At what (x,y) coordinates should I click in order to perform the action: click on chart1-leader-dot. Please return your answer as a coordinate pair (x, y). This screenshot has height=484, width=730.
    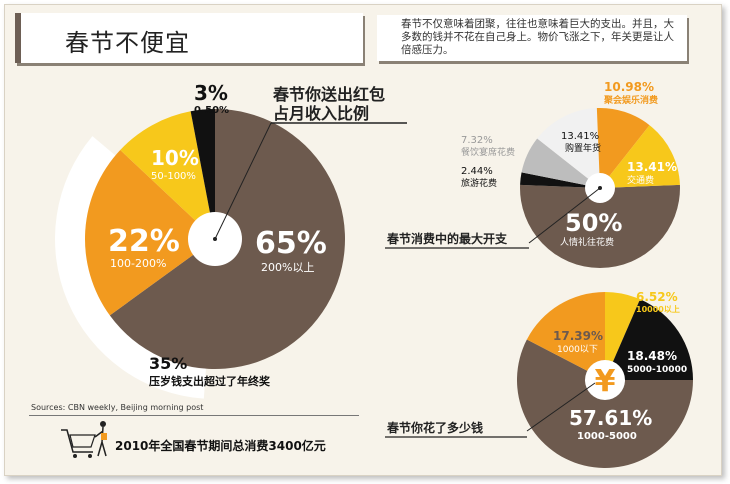
    Looking at the image, I should click on (215, 239).